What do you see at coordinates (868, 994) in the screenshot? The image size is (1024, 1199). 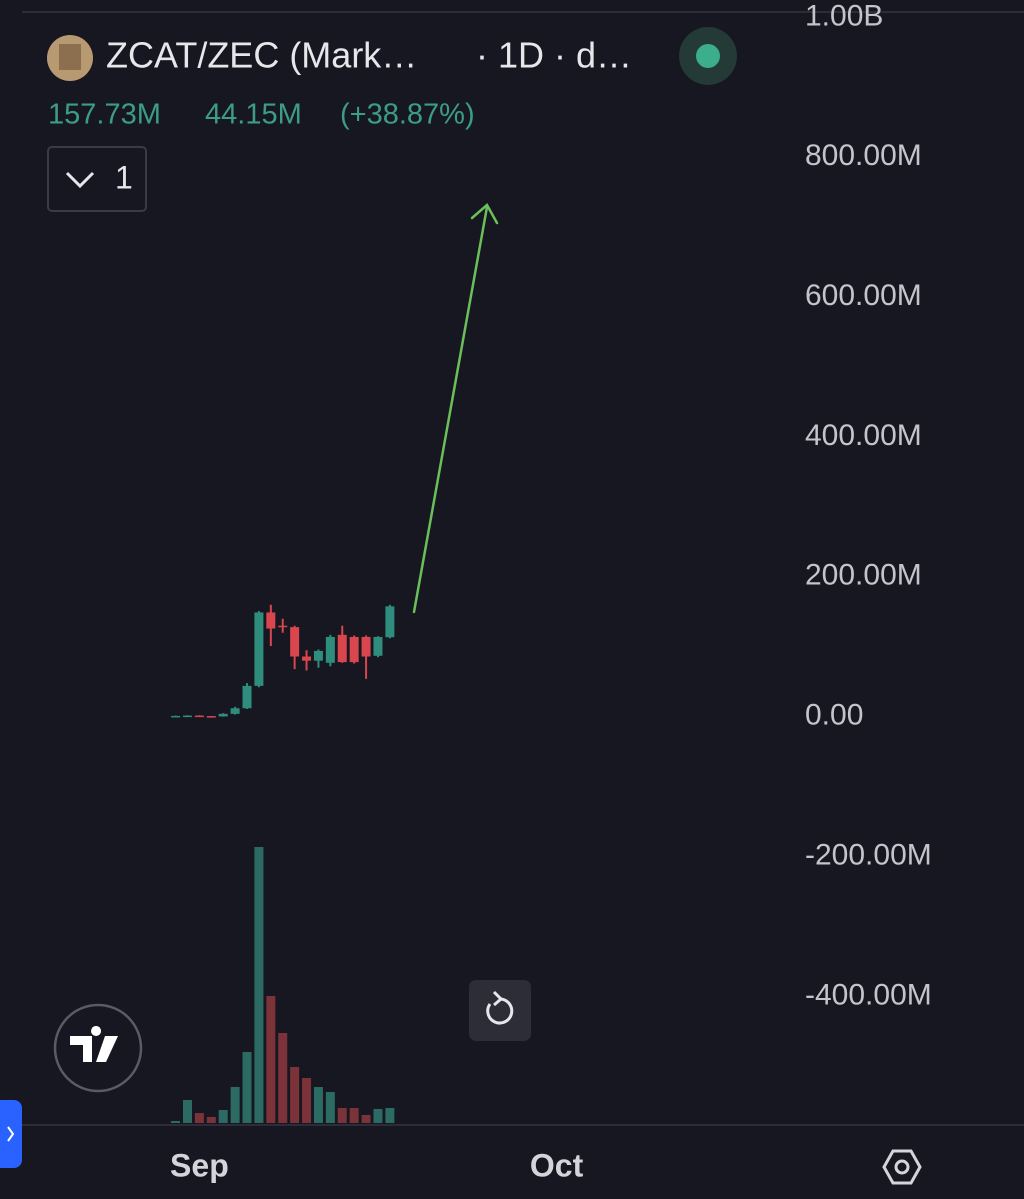 I see `y-tick-label: -400.00M` at bounding box center [868, 994].